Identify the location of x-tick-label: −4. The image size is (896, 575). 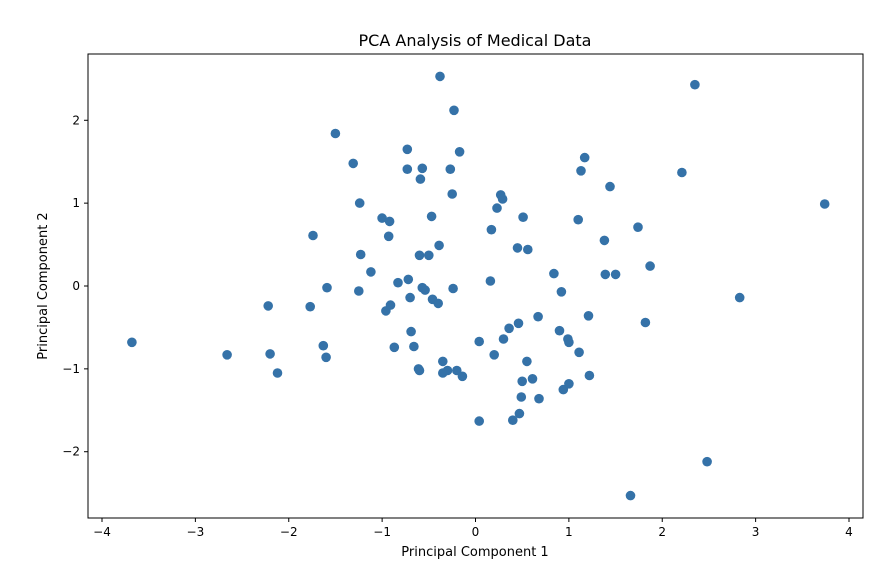
(102, 532).